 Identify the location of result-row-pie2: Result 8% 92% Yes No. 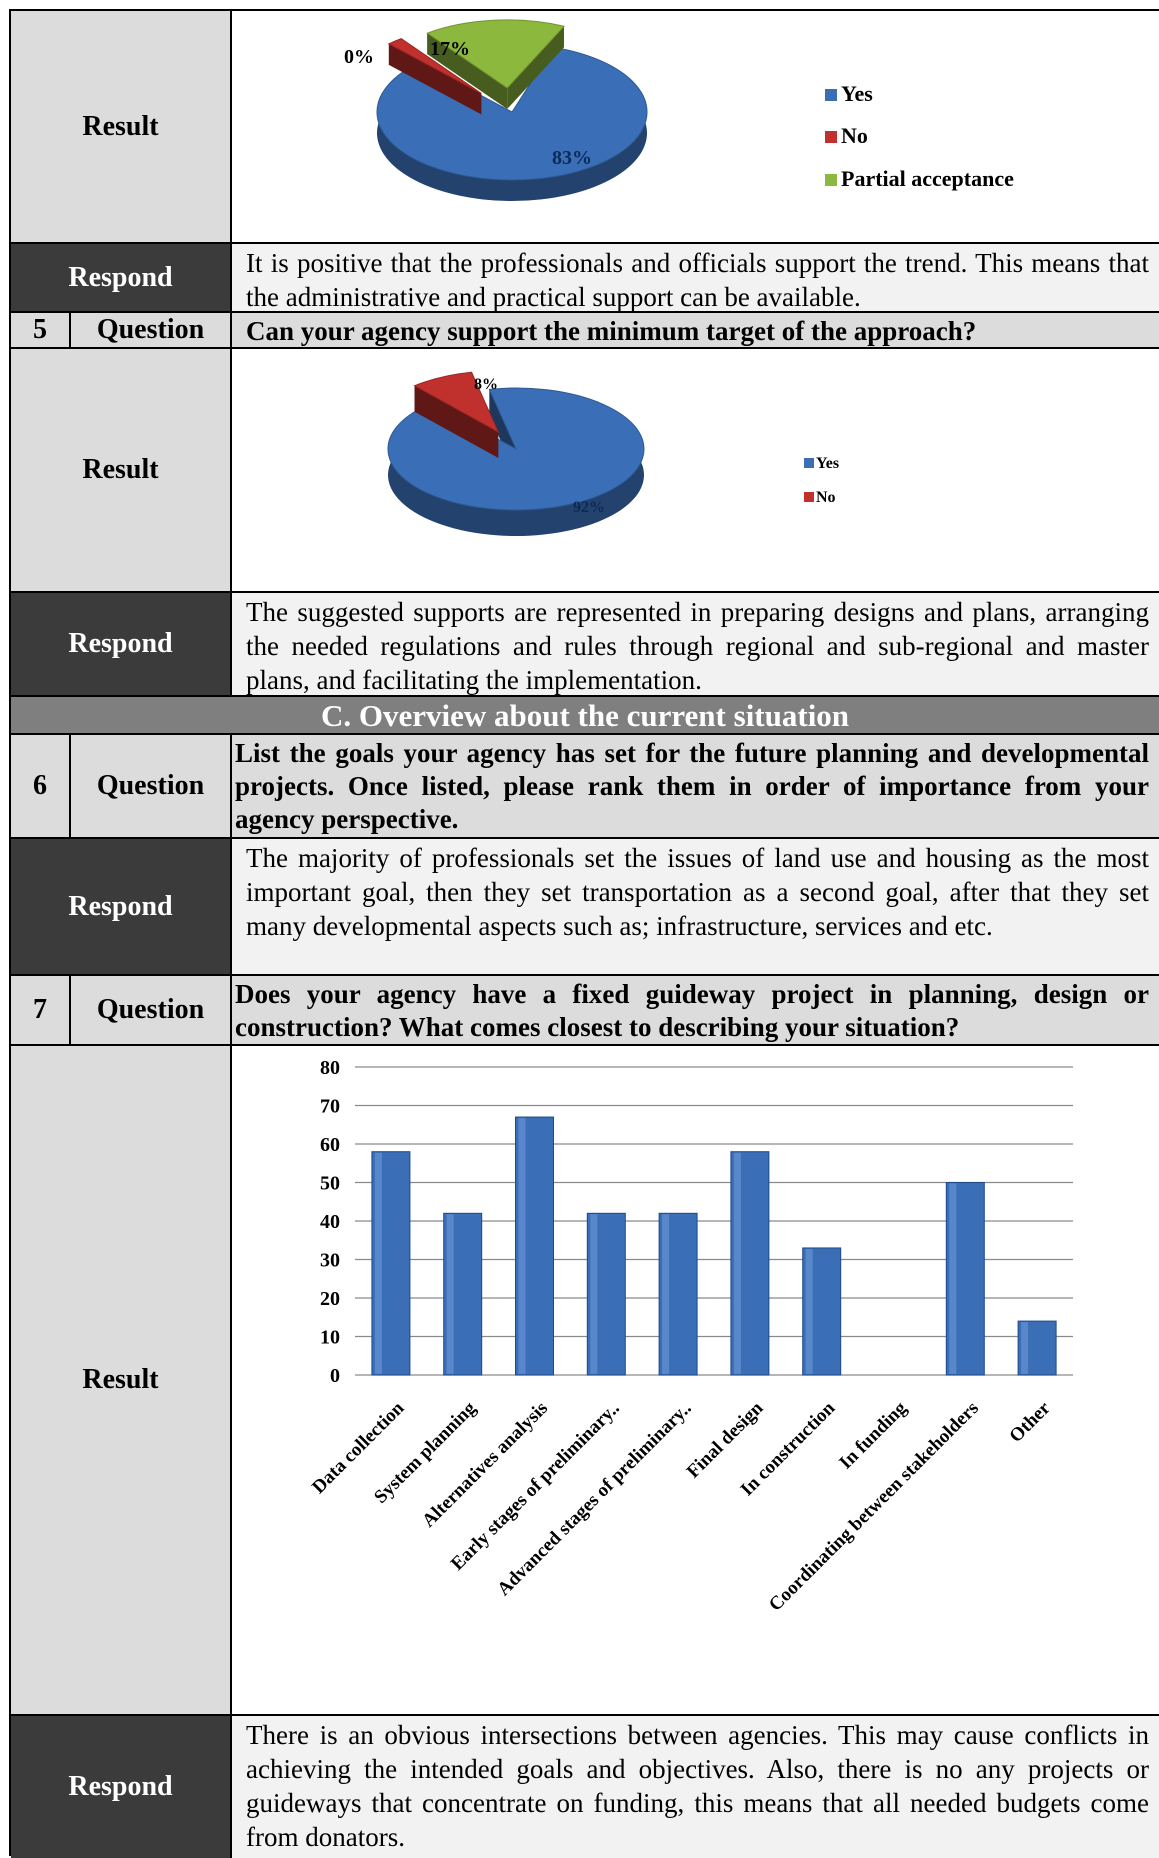
(585, 471).